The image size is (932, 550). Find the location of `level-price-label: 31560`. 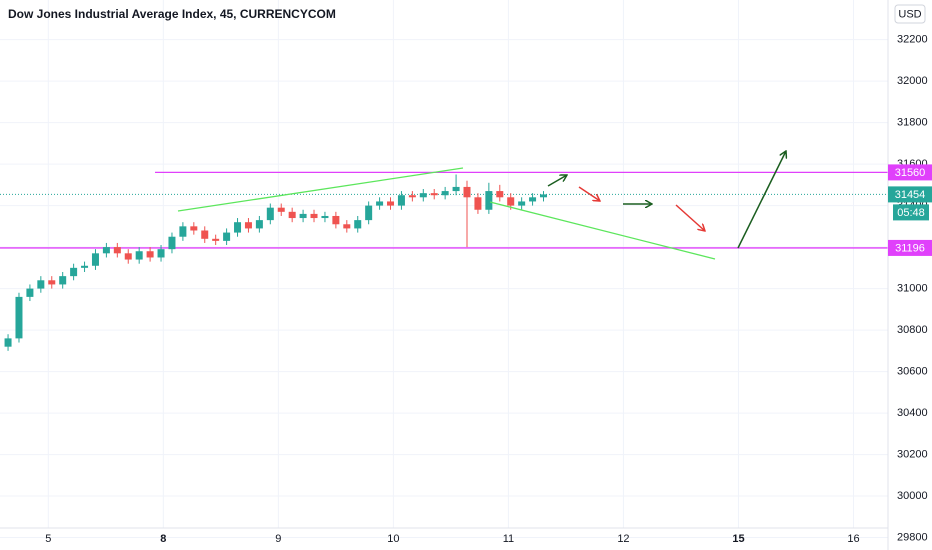

level-price-label: 31560 is located at coordinates (910, 173).